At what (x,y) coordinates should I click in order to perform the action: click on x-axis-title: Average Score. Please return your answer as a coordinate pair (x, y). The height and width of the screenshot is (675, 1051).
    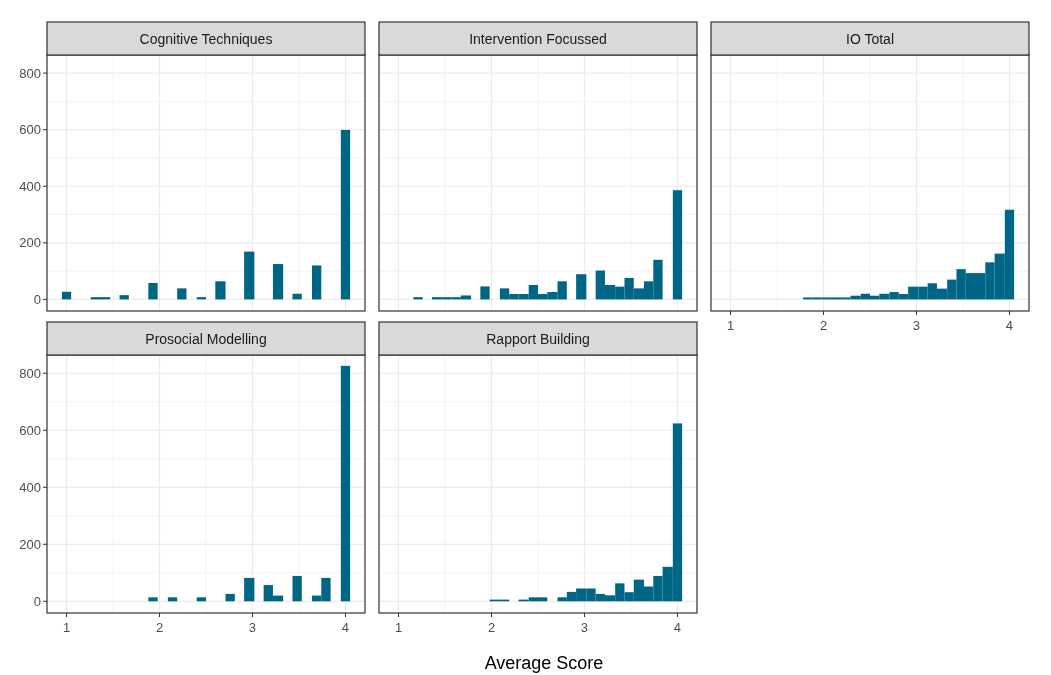
    Looking at the image, I should click on (544, 663).